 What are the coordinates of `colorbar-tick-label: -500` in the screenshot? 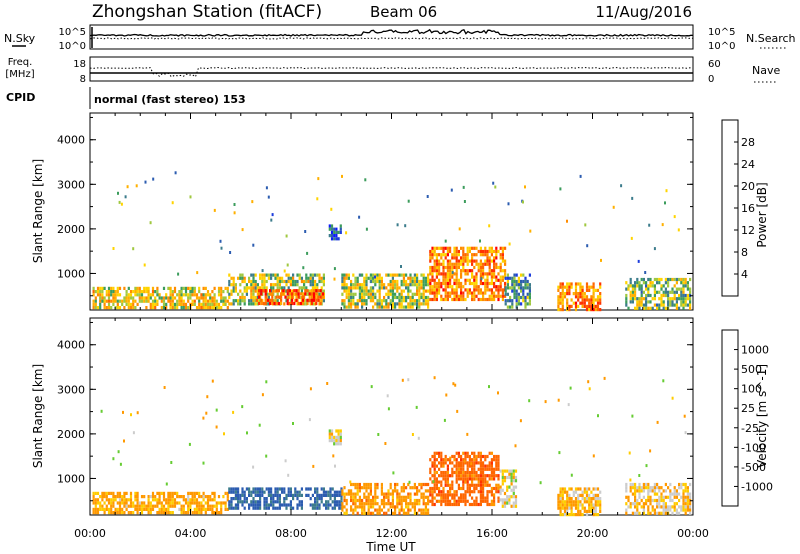 It's located at (753, 467).